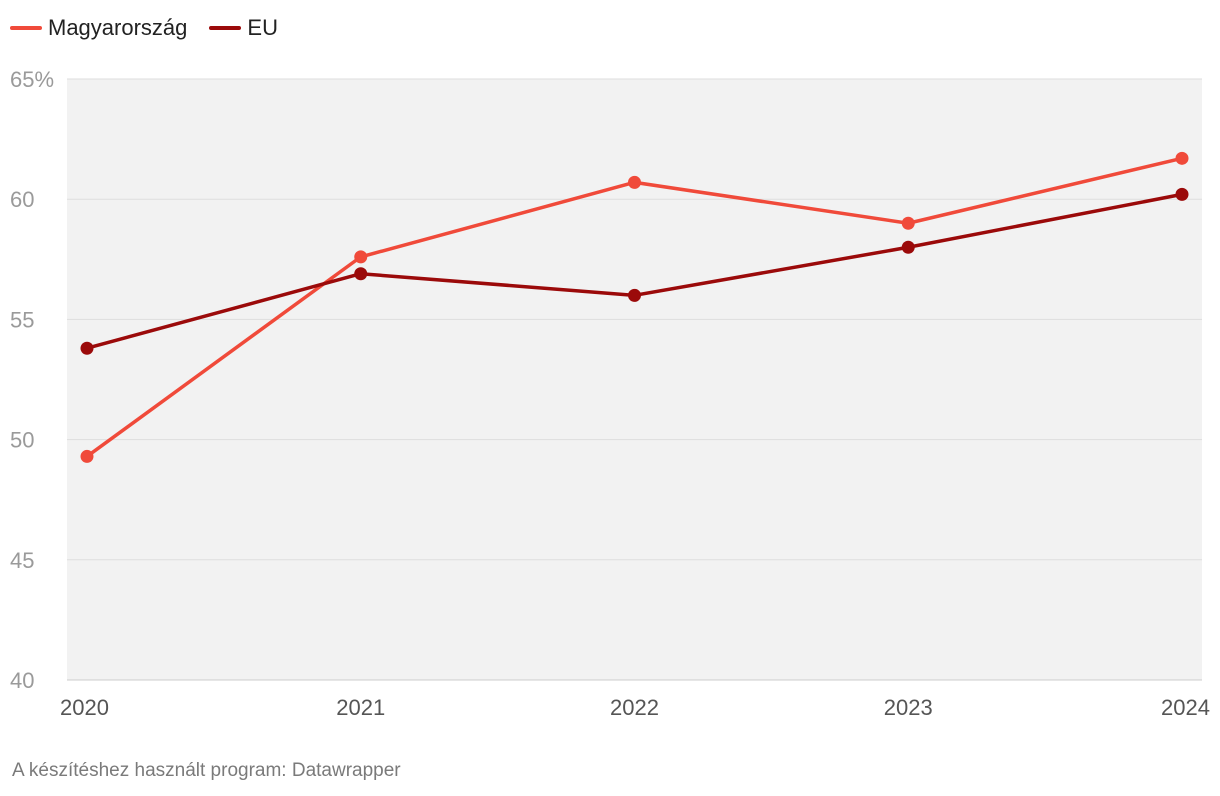  I want to click on x-tick-label-2022: 2022, so click(634, 707).